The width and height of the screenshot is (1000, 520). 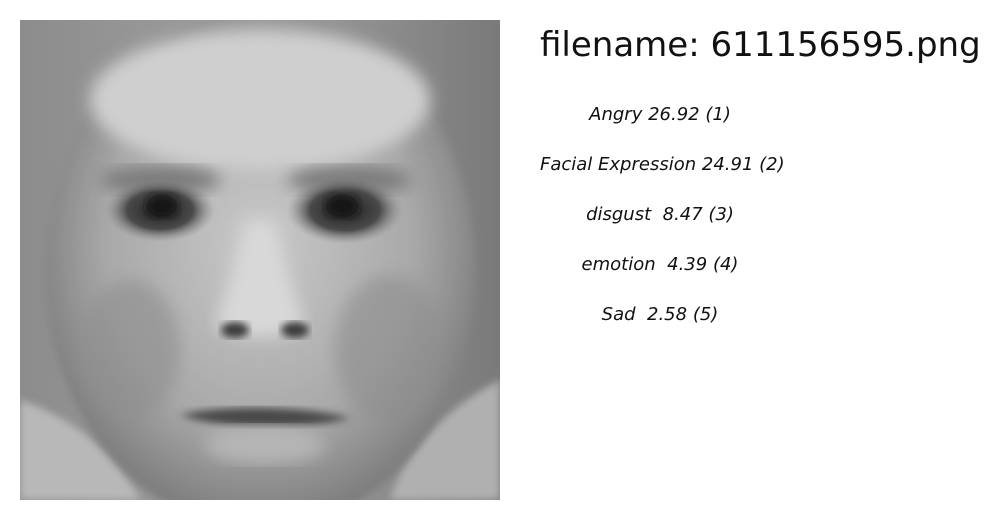 I want to click on prediction-row: disgust 8.47 (3), so click(x=660, y=225).